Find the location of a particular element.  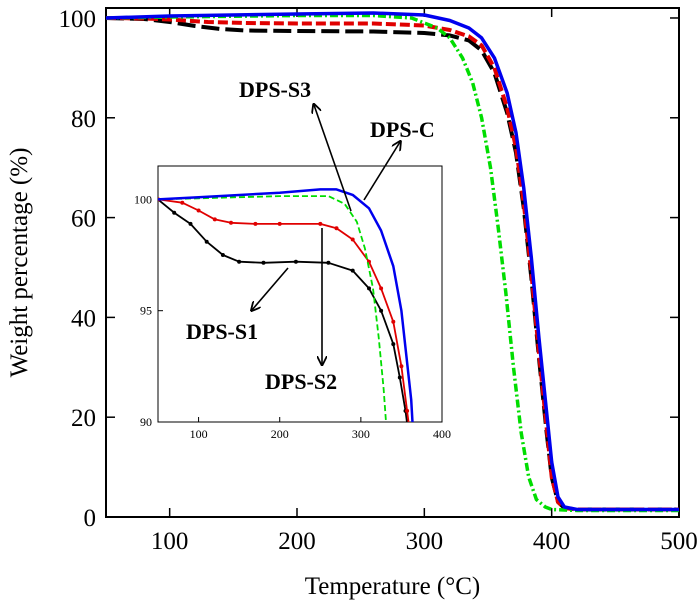

inset-x-tick-label: 200 is located at coordinates (280, 434).